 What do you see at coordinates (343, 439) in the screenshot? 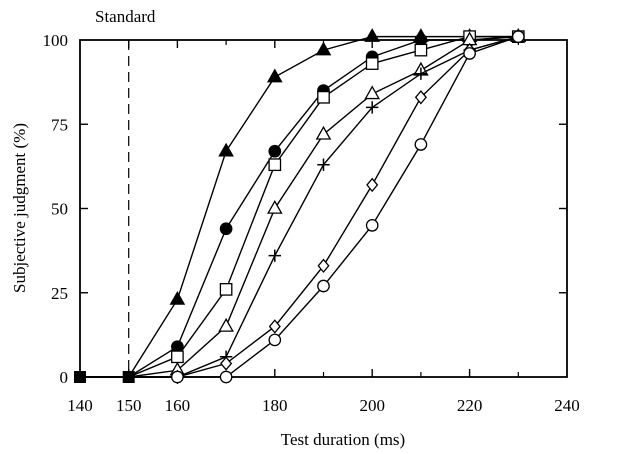
I see `x-axis-label: Test duration (ms)` at bounding box center [343, 439].